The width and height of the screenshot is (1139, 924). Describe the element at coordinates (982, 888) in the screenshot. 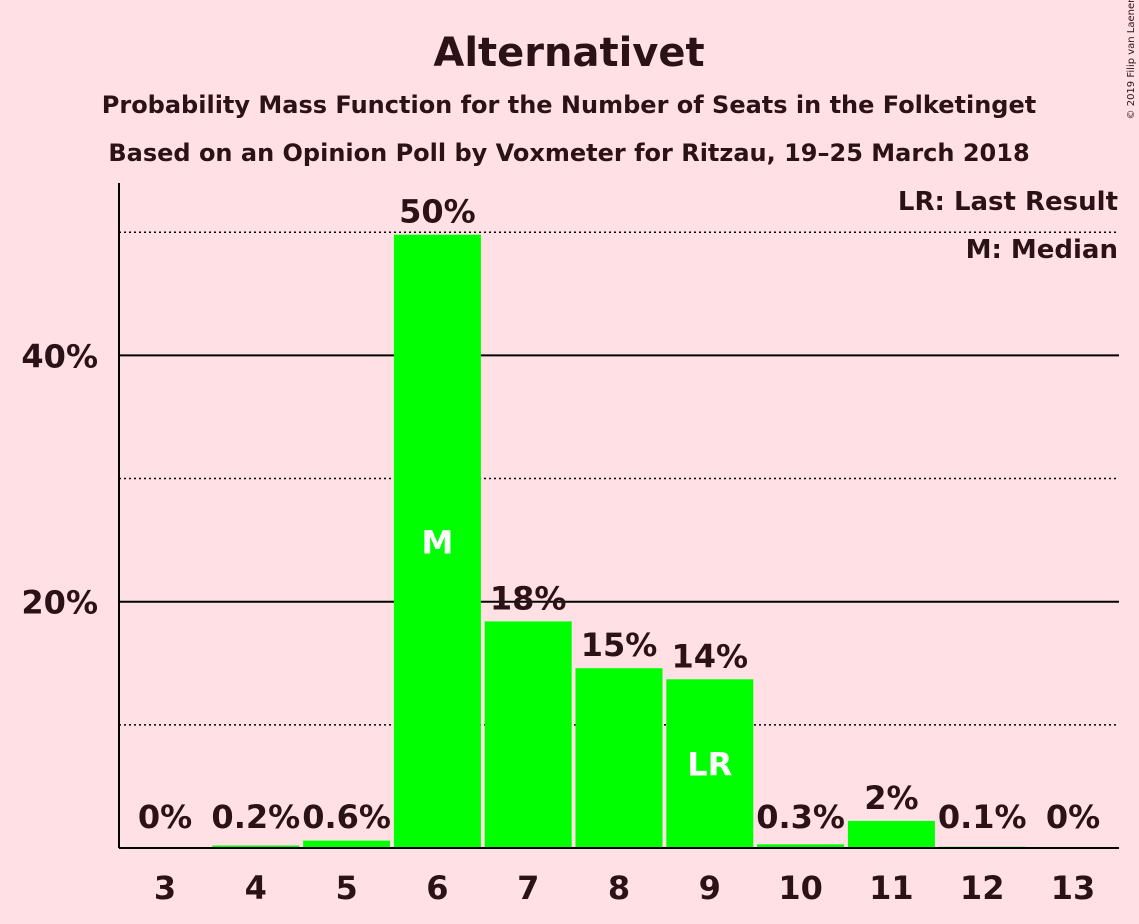

I see `x-tick-label: 12` at that location.